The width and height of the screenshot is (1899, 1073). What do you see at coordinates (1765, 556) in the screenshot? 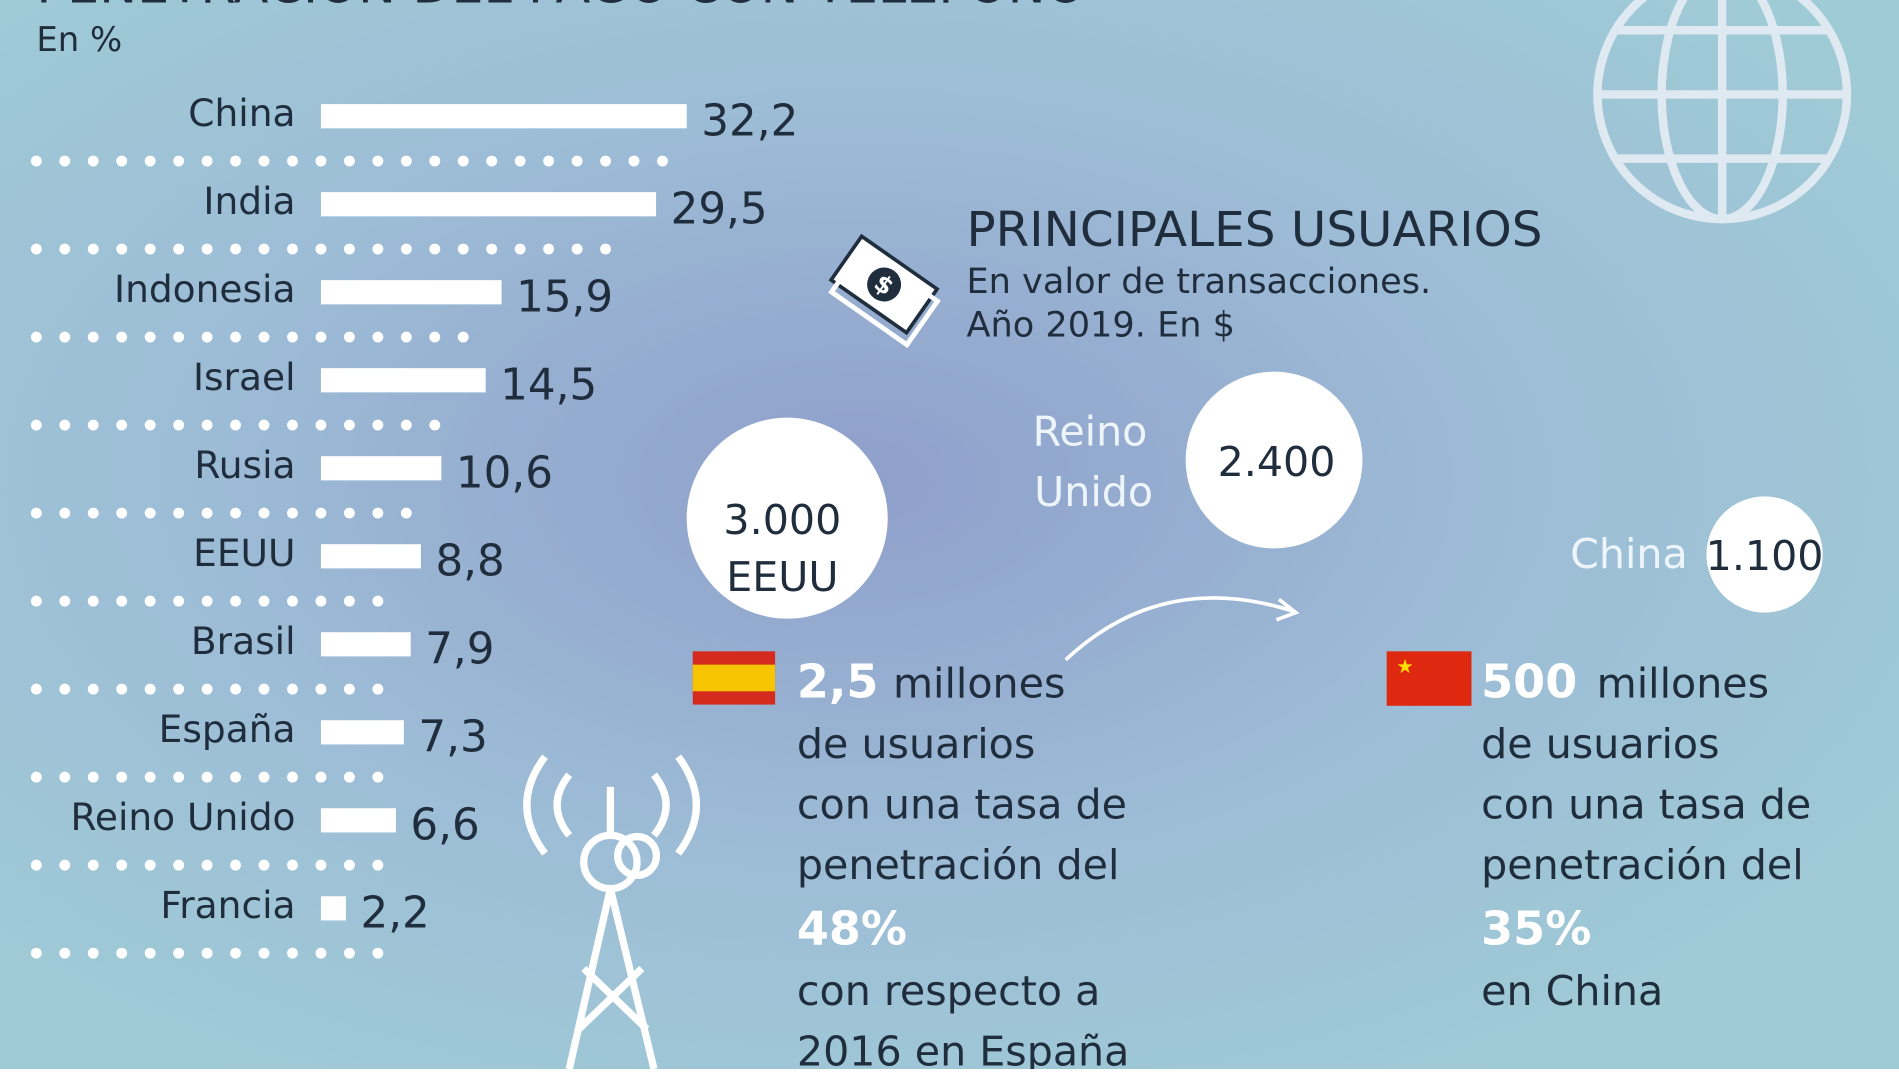
I see `bubble-value: 1.100` at bounding box center [1765, 556].